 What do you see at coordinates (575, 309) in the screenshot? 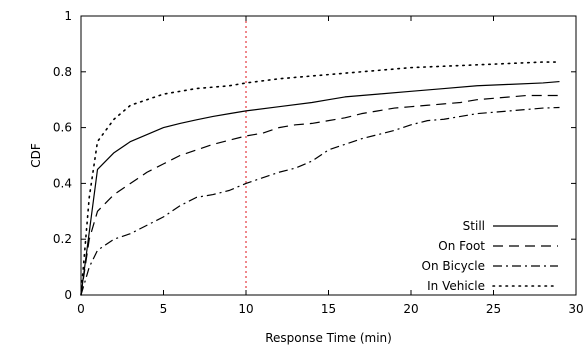
I see `x-tick-label: 30` at bounding box center [575, 309].